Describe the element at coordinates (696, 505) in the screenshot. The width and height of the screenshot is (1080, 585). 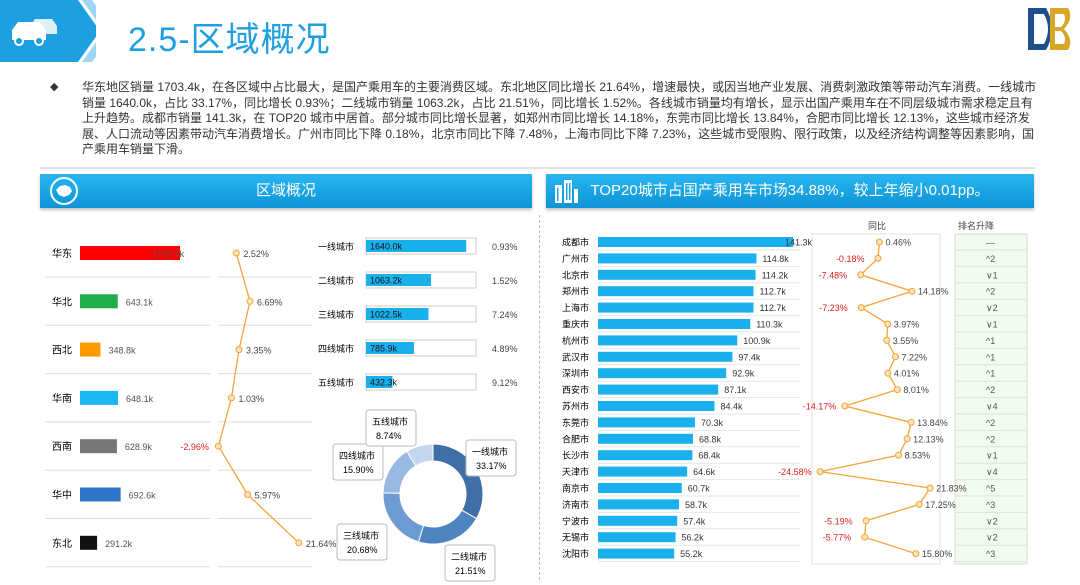
I see `city-value-label: 58.7k` at that location.